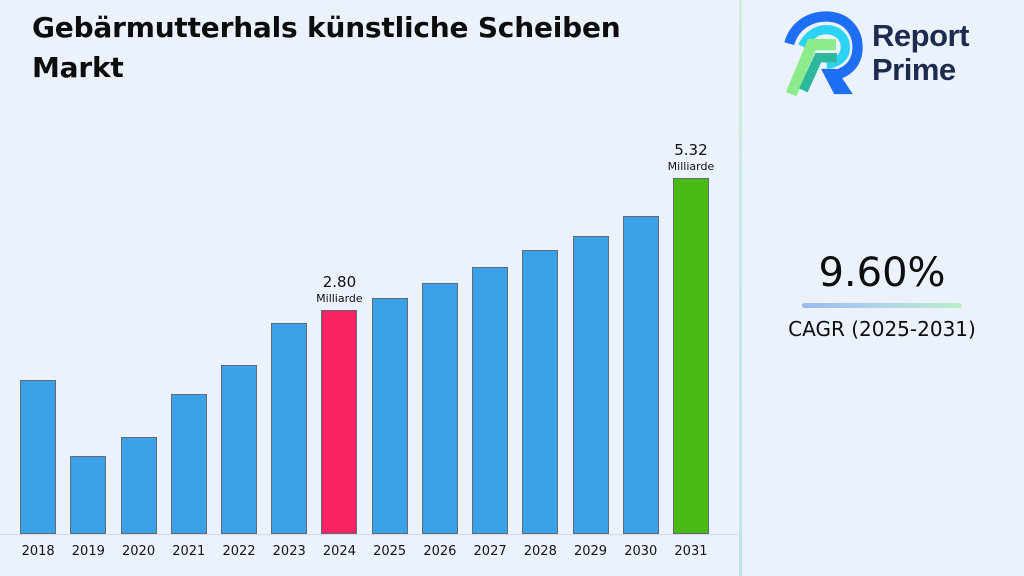 The width and height of the screenshot is (1024, 576). Describe the element at coordinates (339, 551) in the screenshot. I see `year-label-2024: 2024` at that location.